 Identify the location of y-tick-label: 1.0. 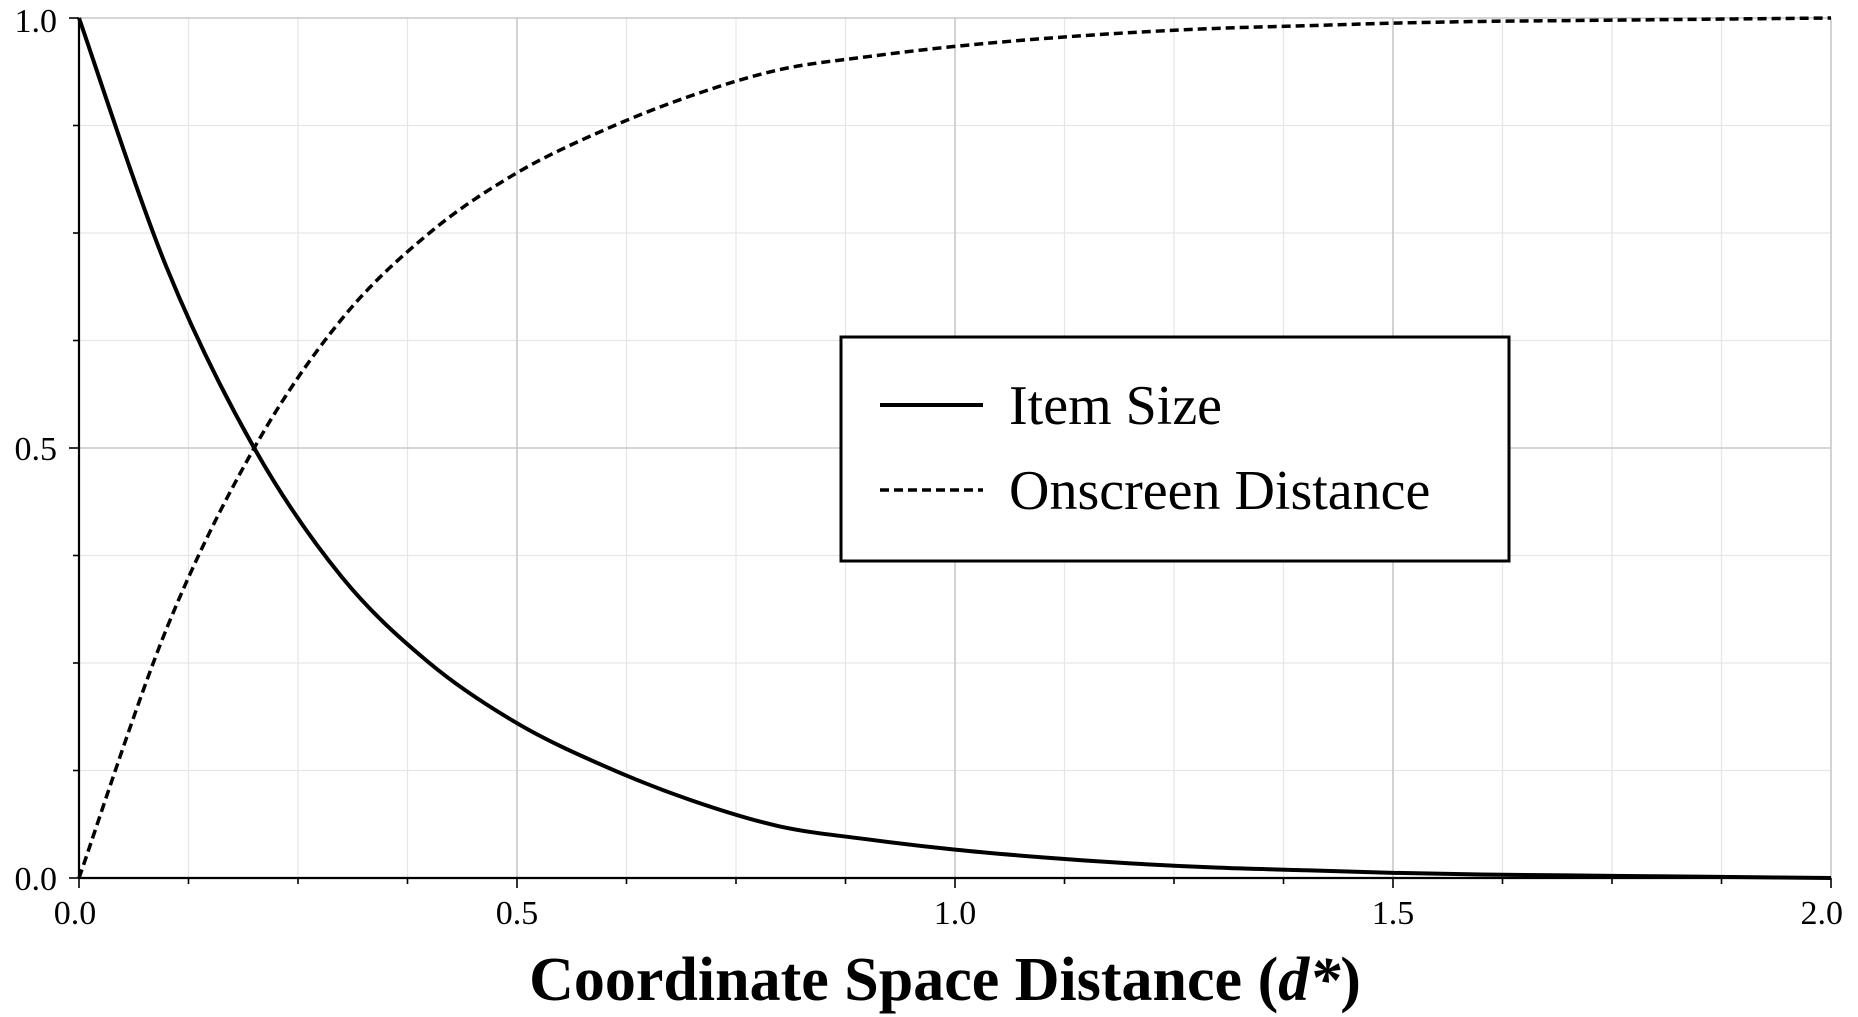
(36, 21).